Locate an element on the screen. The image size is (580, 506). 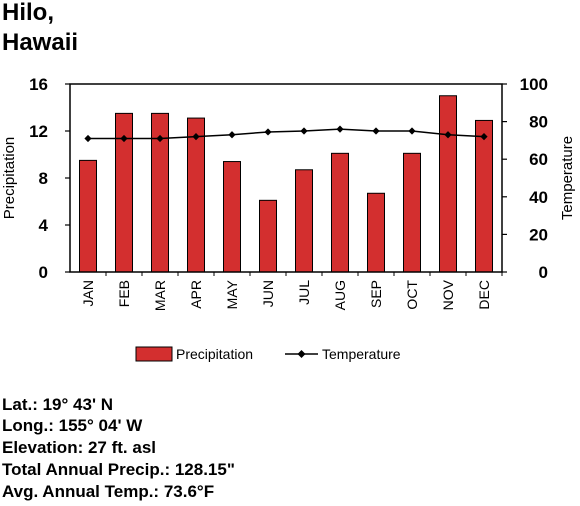
legend-precipitation-swatch is located at coordinates (154, 354).